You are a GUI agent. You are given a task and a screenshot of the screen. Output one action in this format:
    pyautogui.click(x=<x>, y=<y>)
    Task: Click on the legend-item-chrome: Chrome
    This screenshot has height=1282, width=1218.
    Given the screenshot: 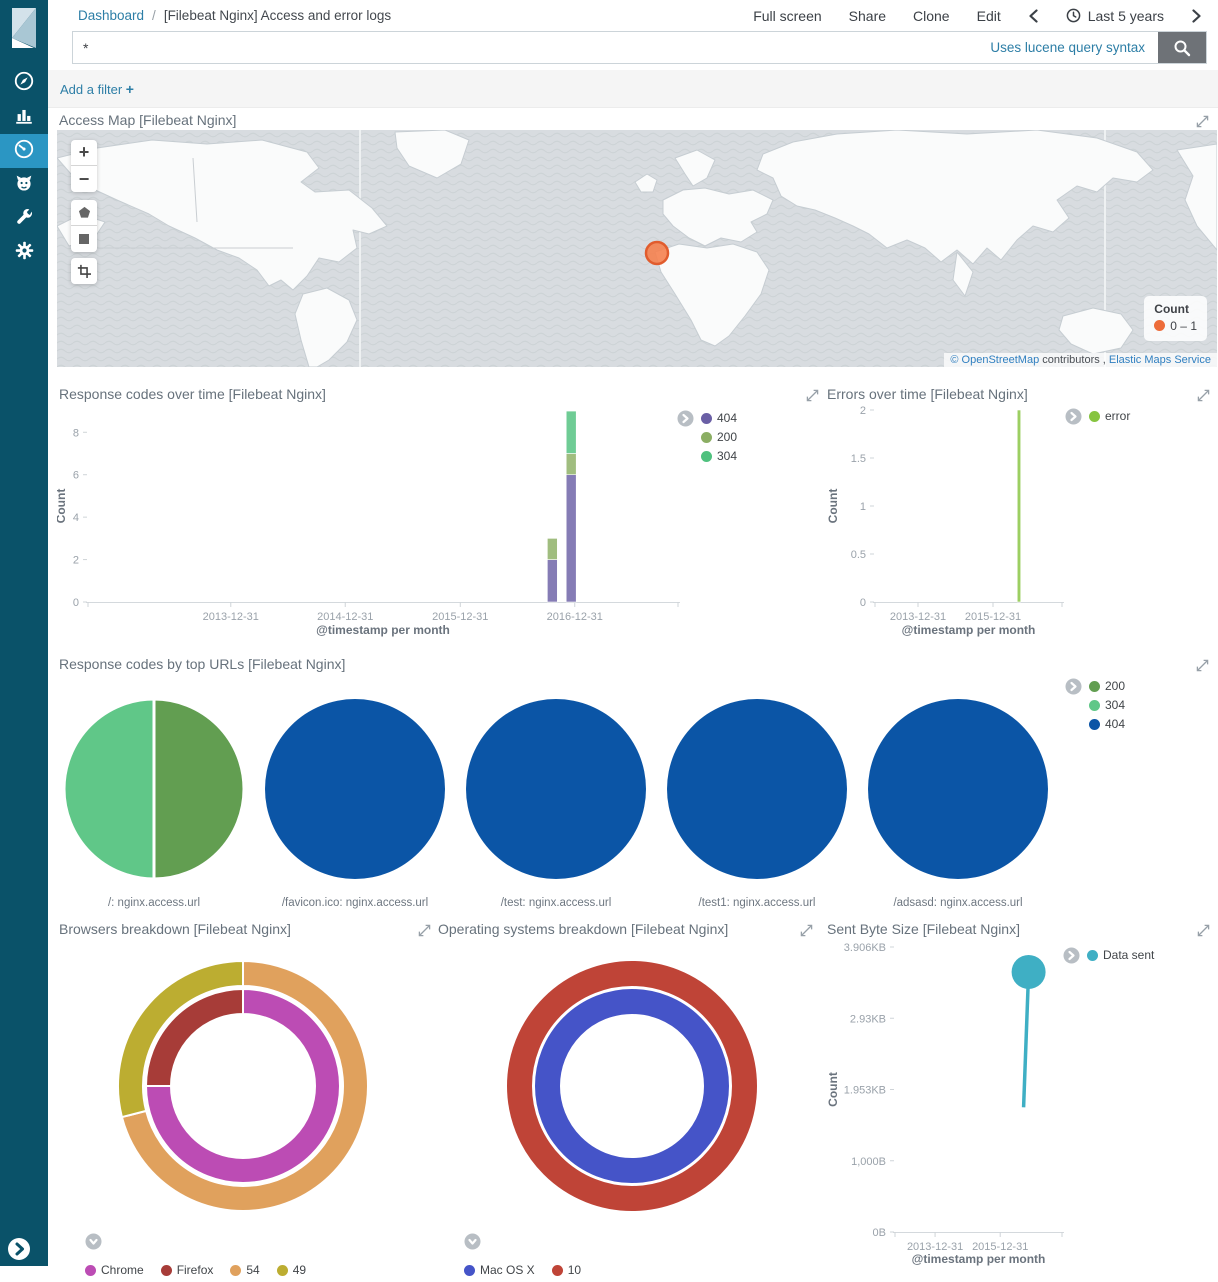 What is the action you would take?
    pyautogui.click(x=114, y=1270)
    